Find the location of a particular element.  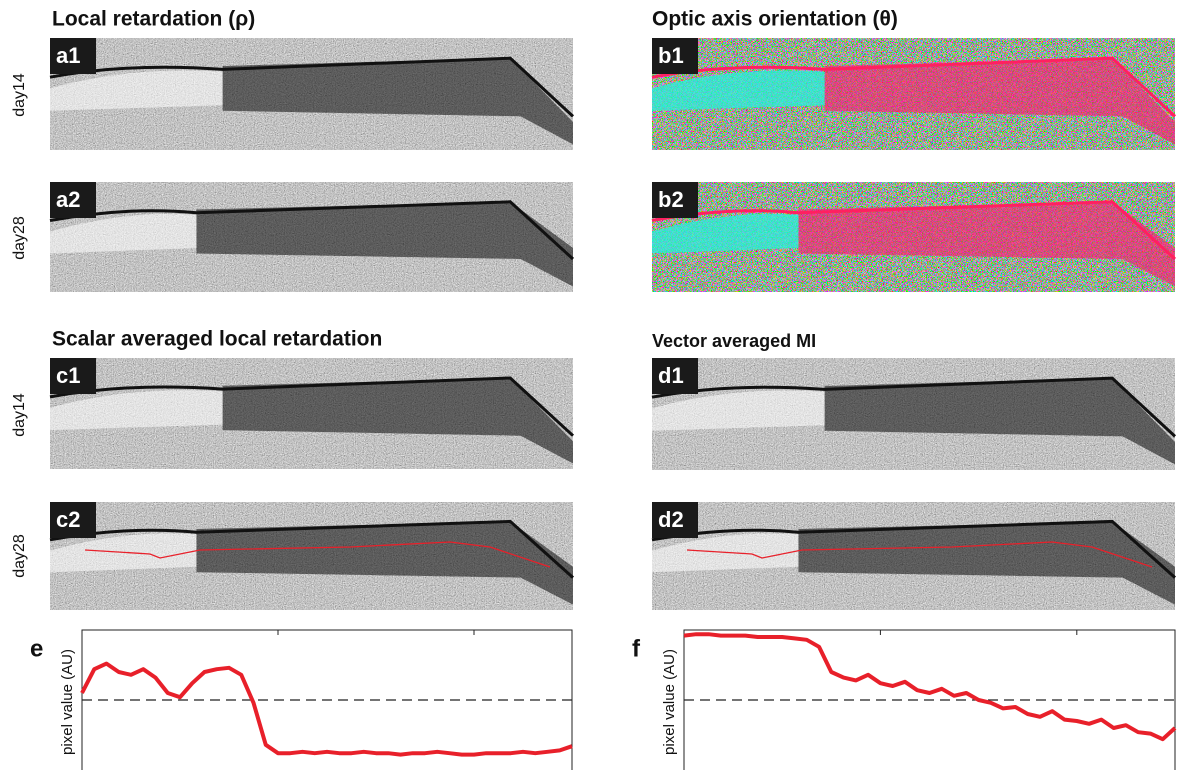

image-panel: d1 is located at coordinates (914, 414).